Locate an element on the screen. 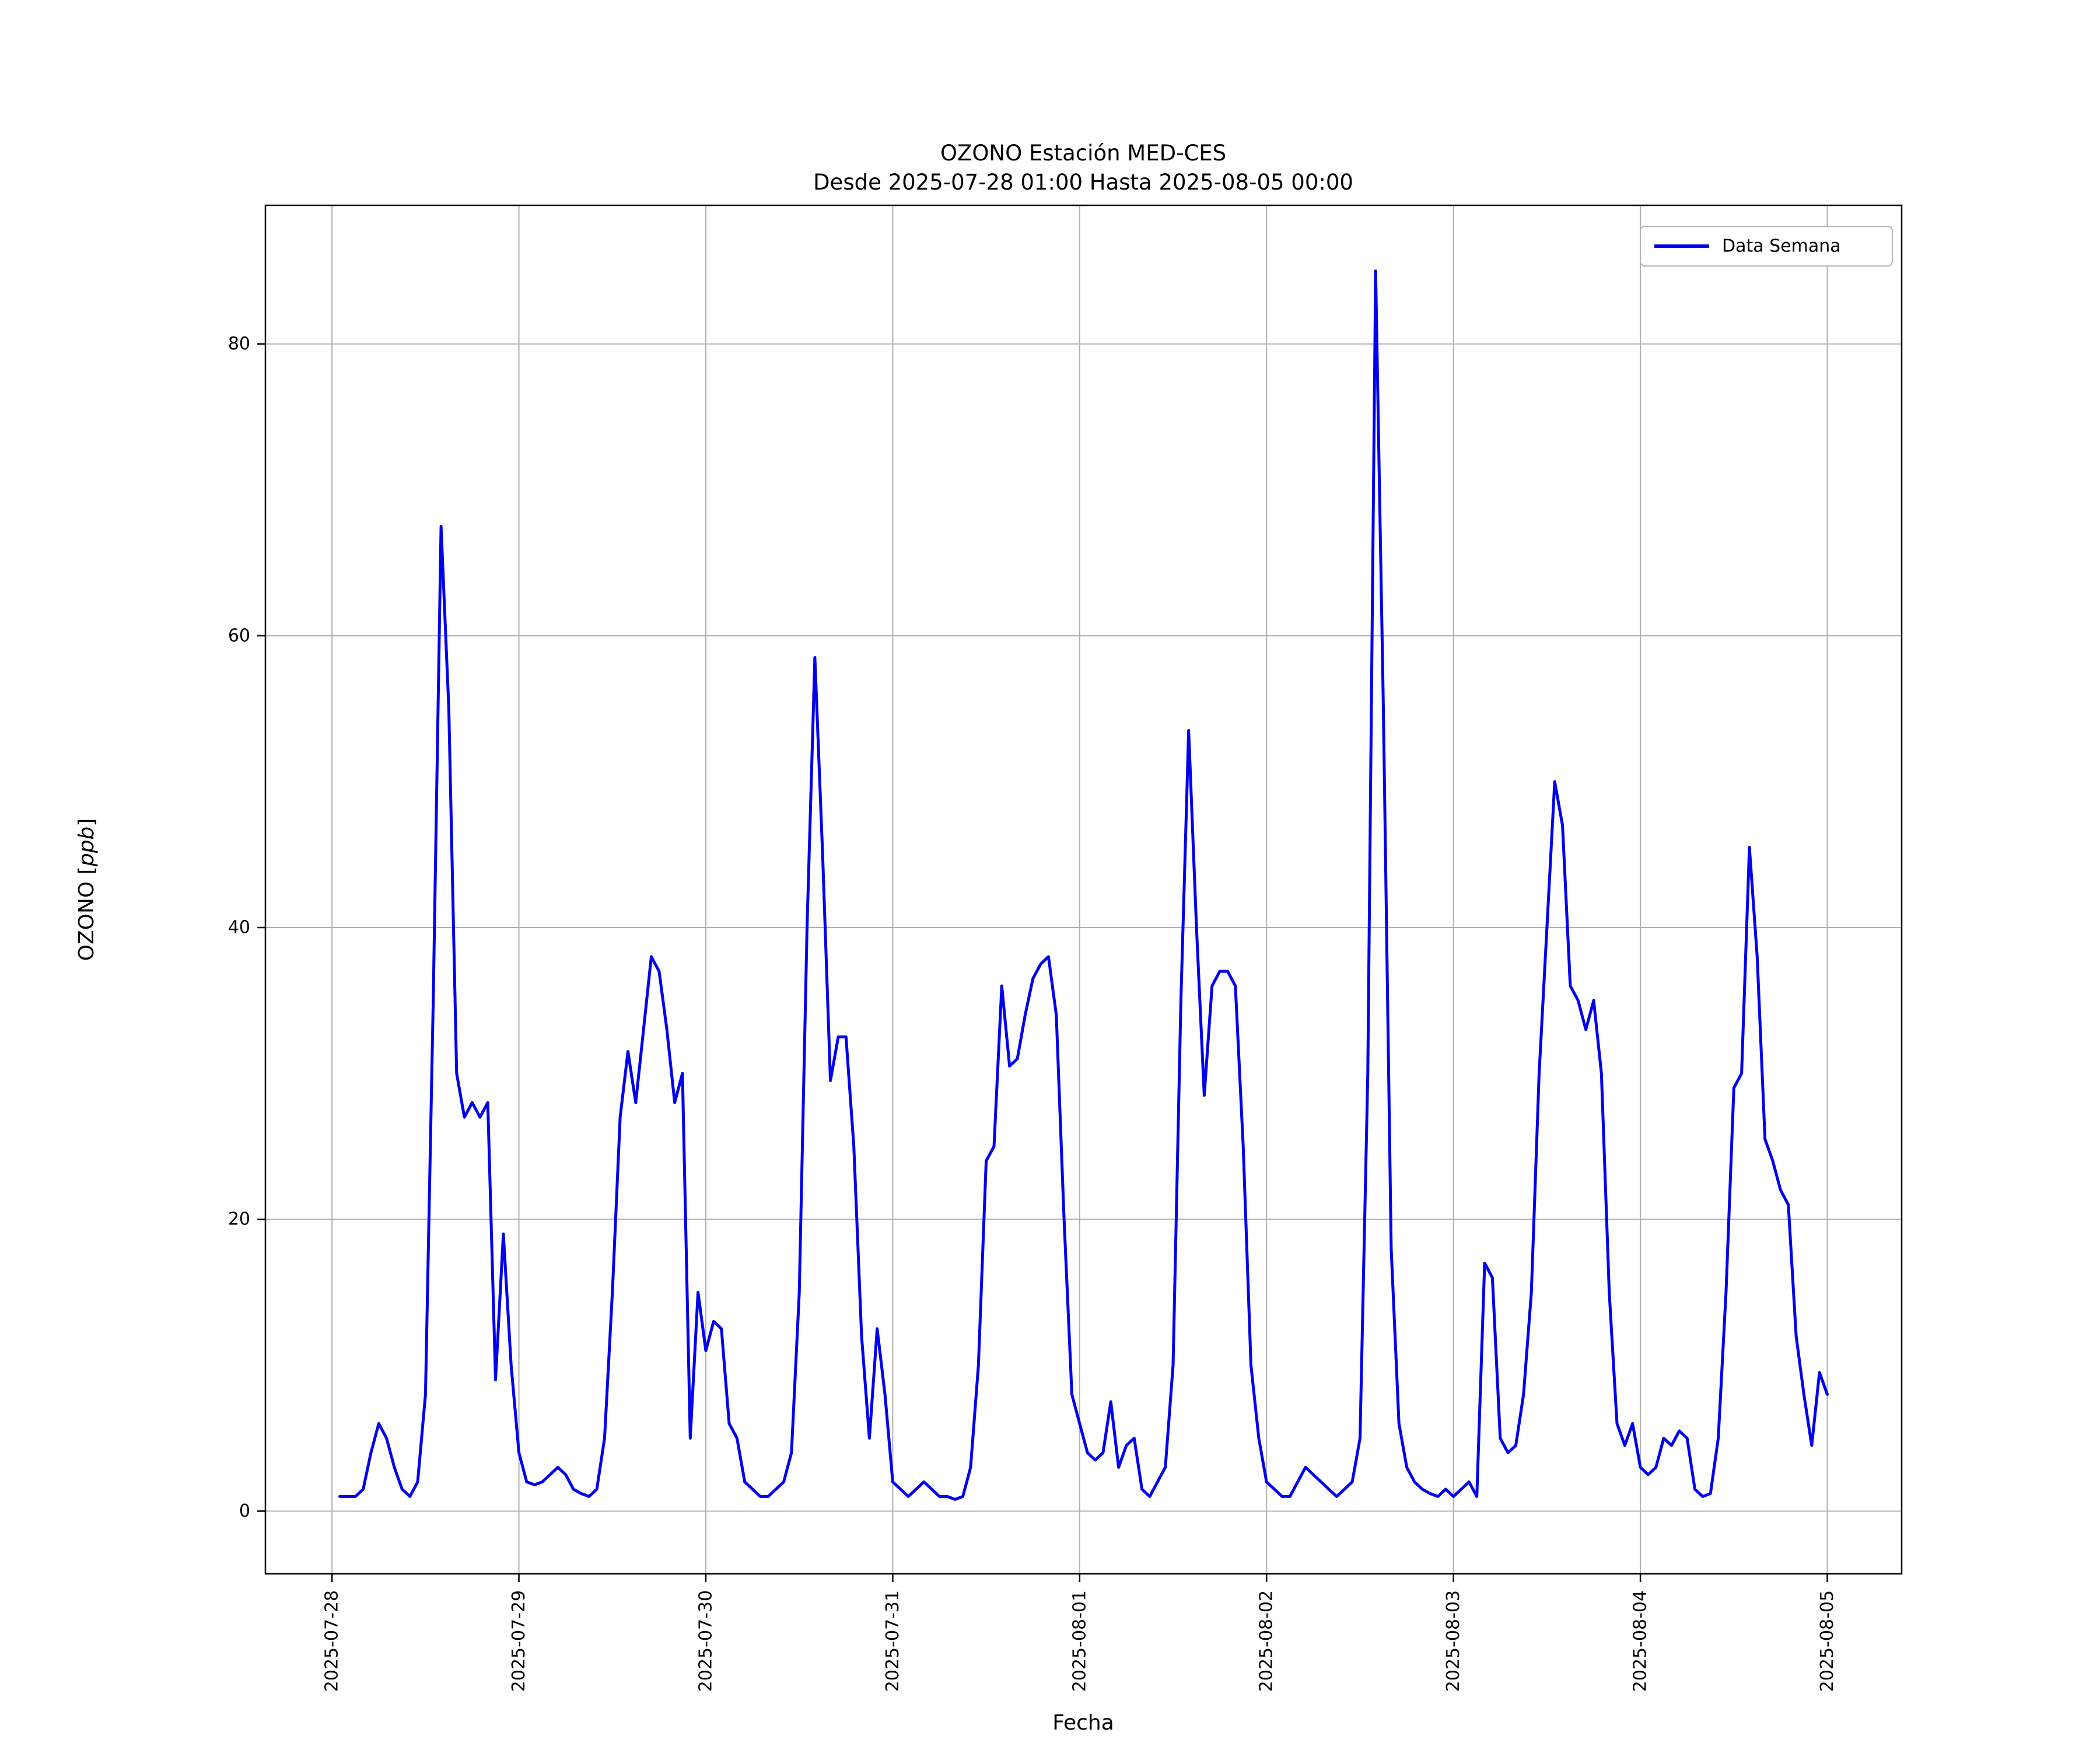 The image size is (2100, 1750). x-tick-label: 2025-08-02 is located at coordinates (1266, 1641).